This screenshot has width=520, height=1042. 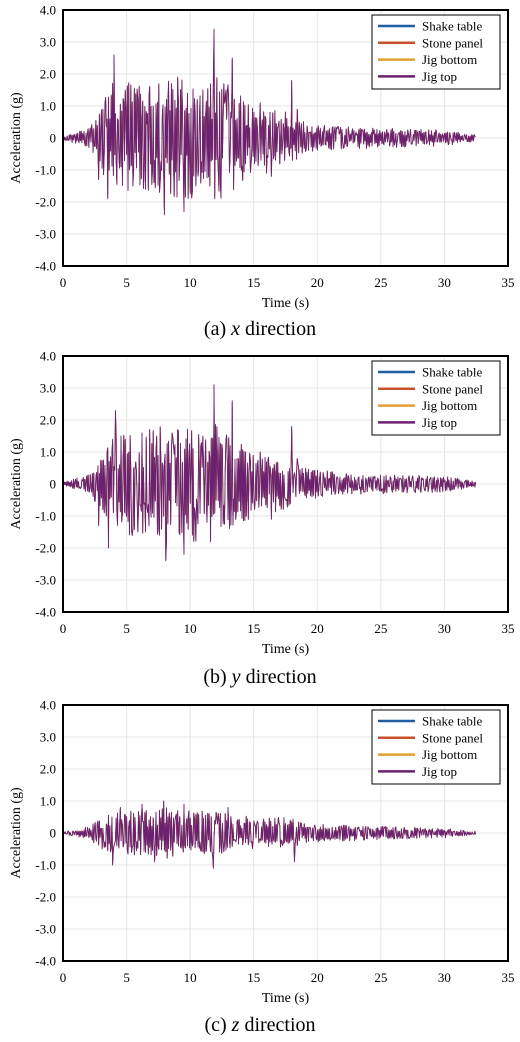 What do you see at coordinates (217, 677) in the screenshot?
I see `caption-prefix: (b)` at bounding box center [217, 677].